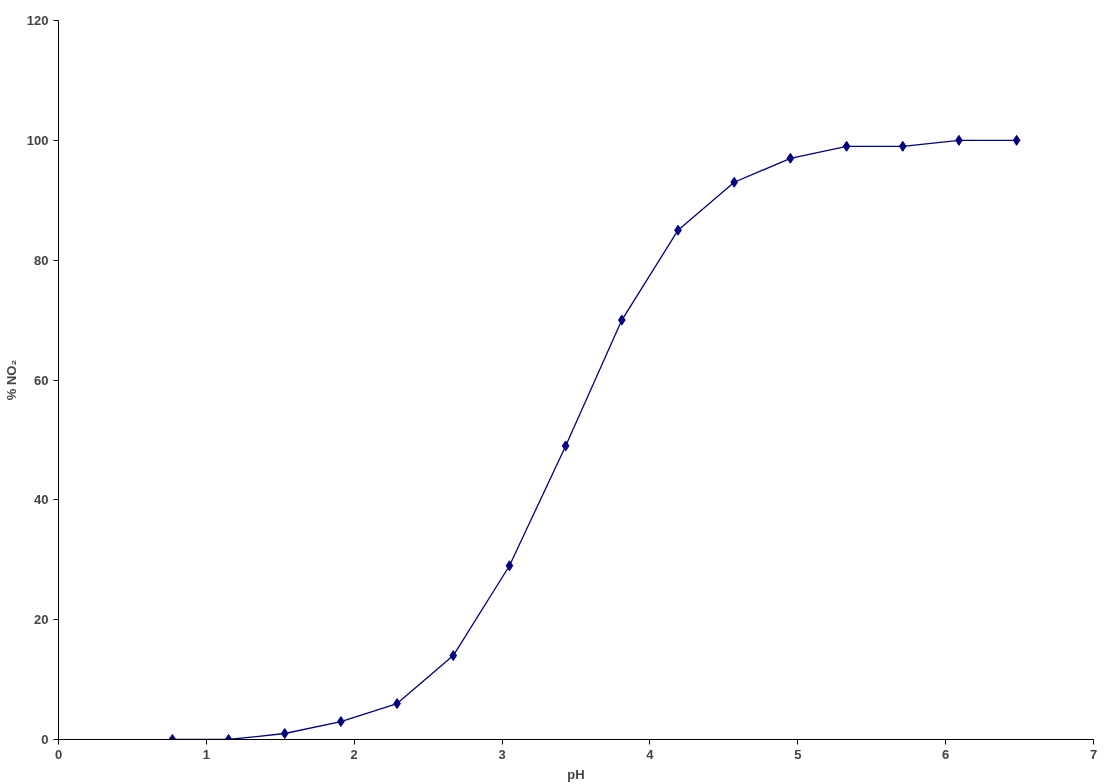  What do you see at coordinates (798, 754) in the screenshot?
I see `x-tick-label: 5` at bounding box center [798, 754].